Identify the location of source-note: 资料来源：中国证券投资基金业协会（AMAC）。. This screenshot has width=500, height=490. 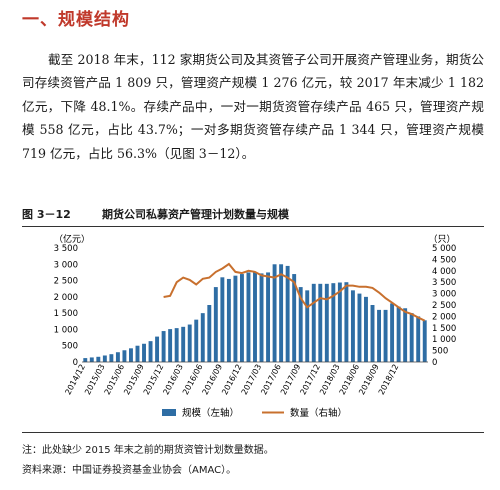
(129, 470).